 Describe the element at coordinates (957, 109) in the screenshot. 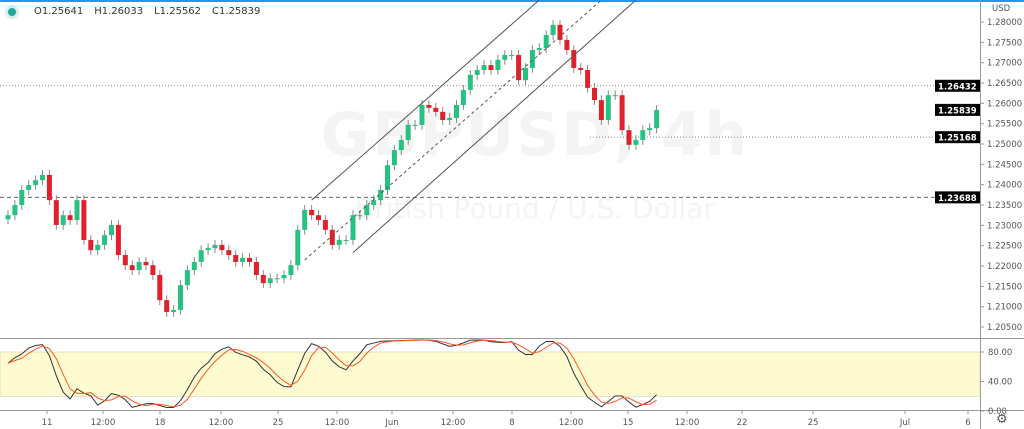

I see `price-badge` at that location.